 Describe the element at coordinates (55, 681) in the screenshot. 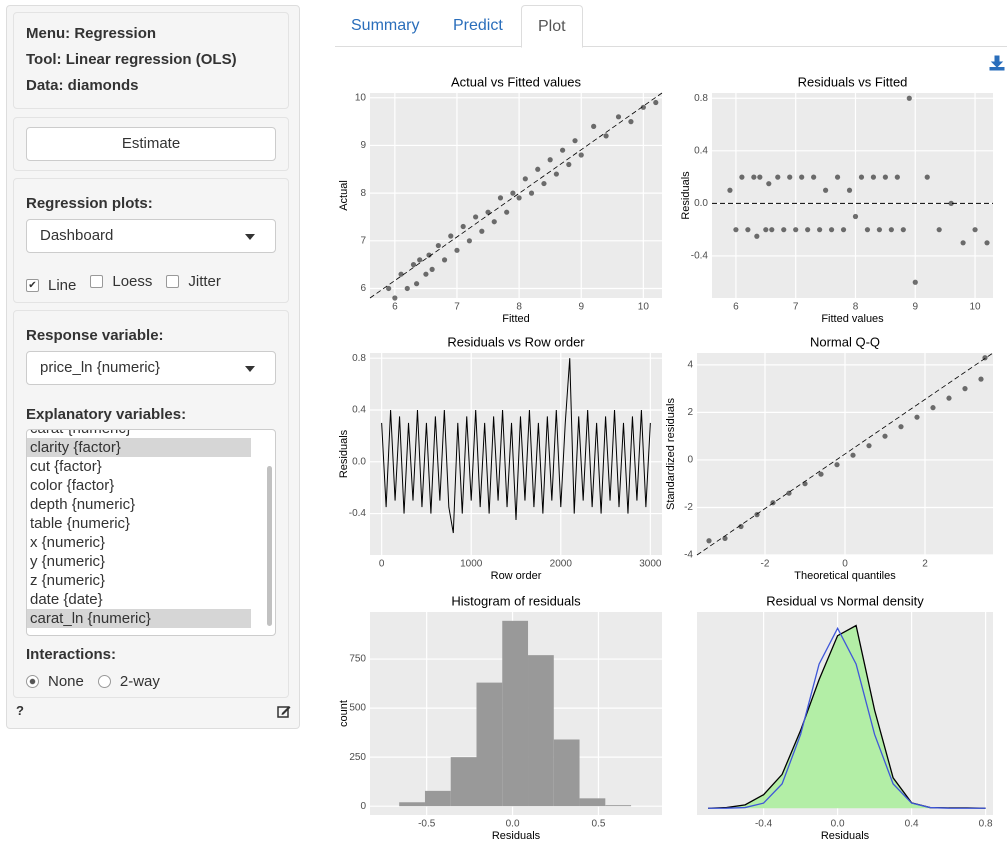

I see `radio: None` at that location.